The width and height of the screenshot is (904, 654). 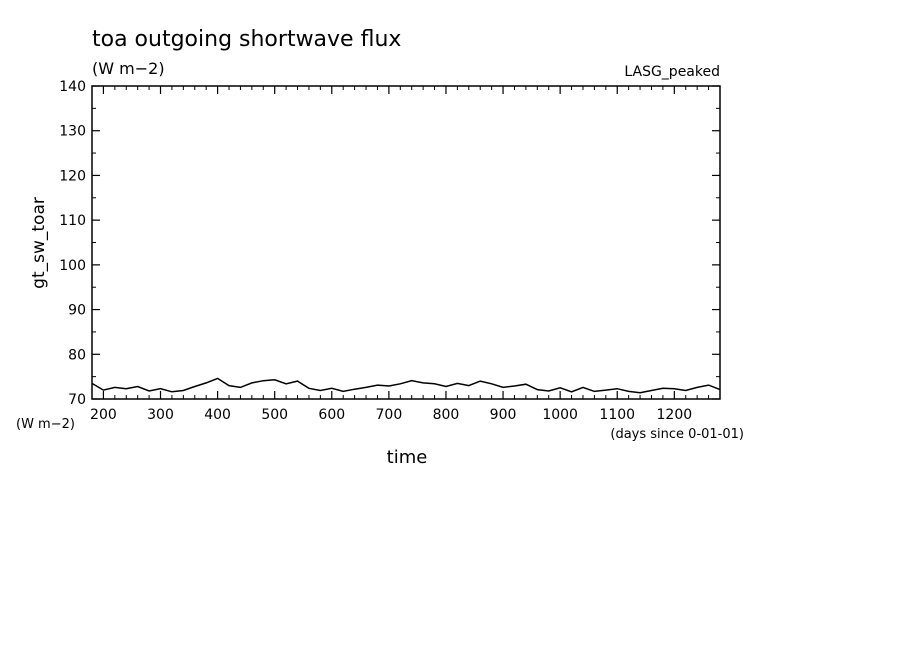 I want to click on x-tick-label: 200, so click(x=103, y=415).